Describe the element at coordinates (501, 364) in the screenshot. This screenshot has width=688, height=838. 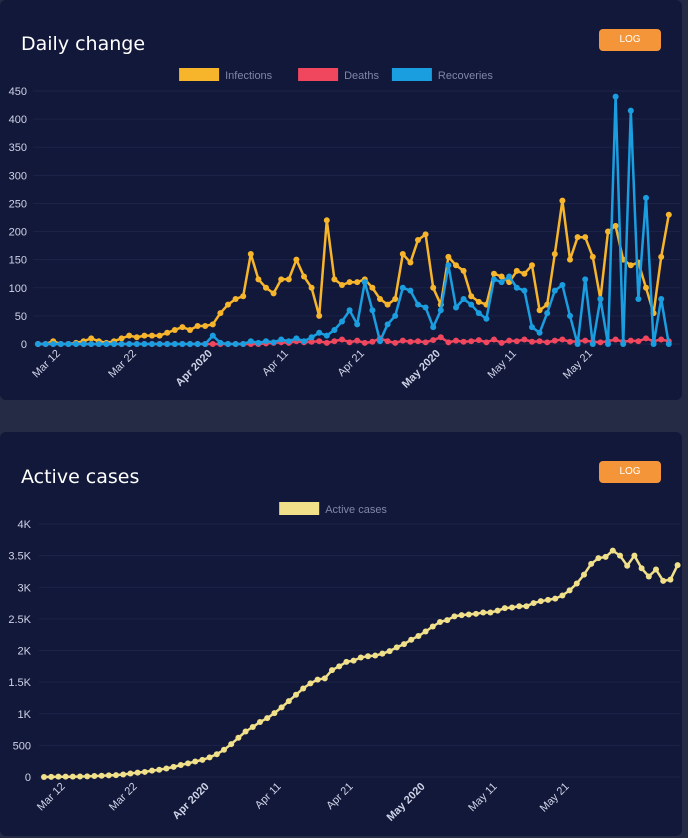
I see `x-tick-label: May 11` at that location.